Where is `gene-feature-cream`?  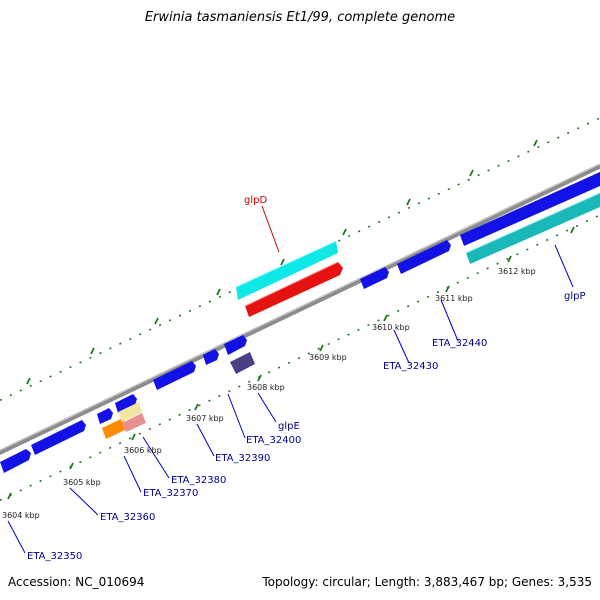 gene-feature-cream is located at coordinates (130, 412).